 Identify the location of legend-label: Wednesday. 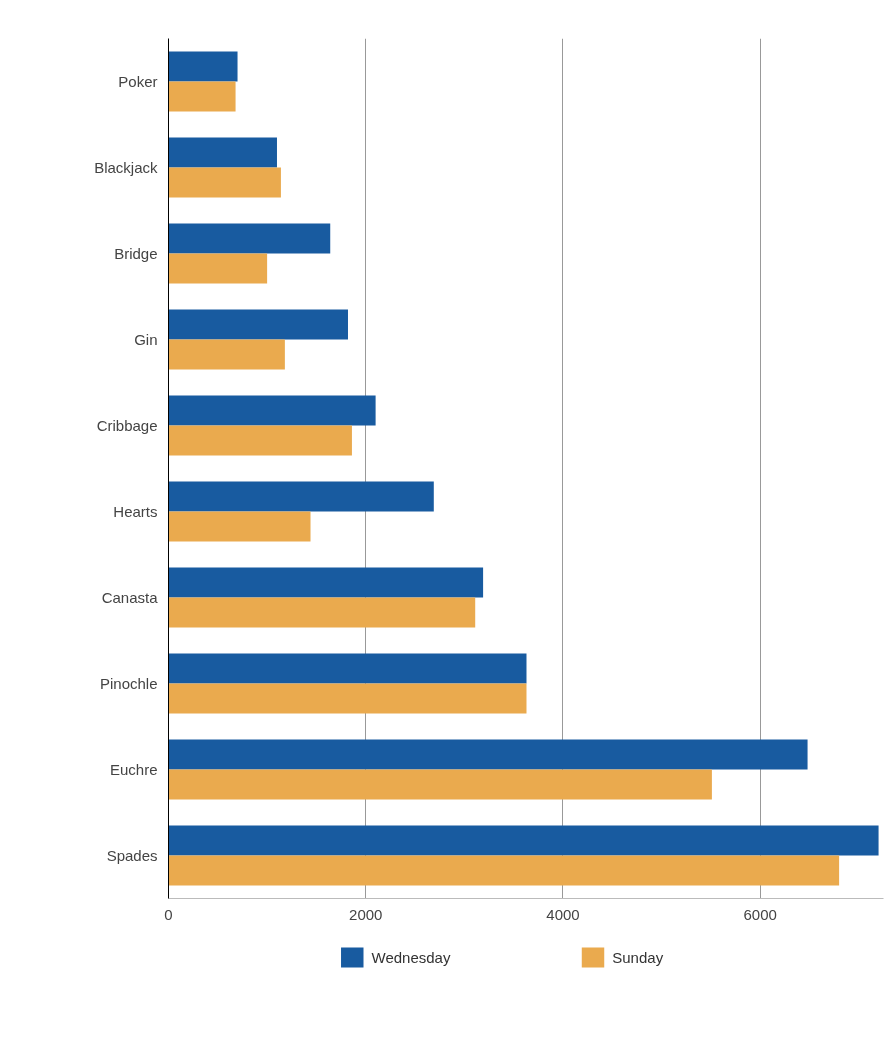
(411, 957).